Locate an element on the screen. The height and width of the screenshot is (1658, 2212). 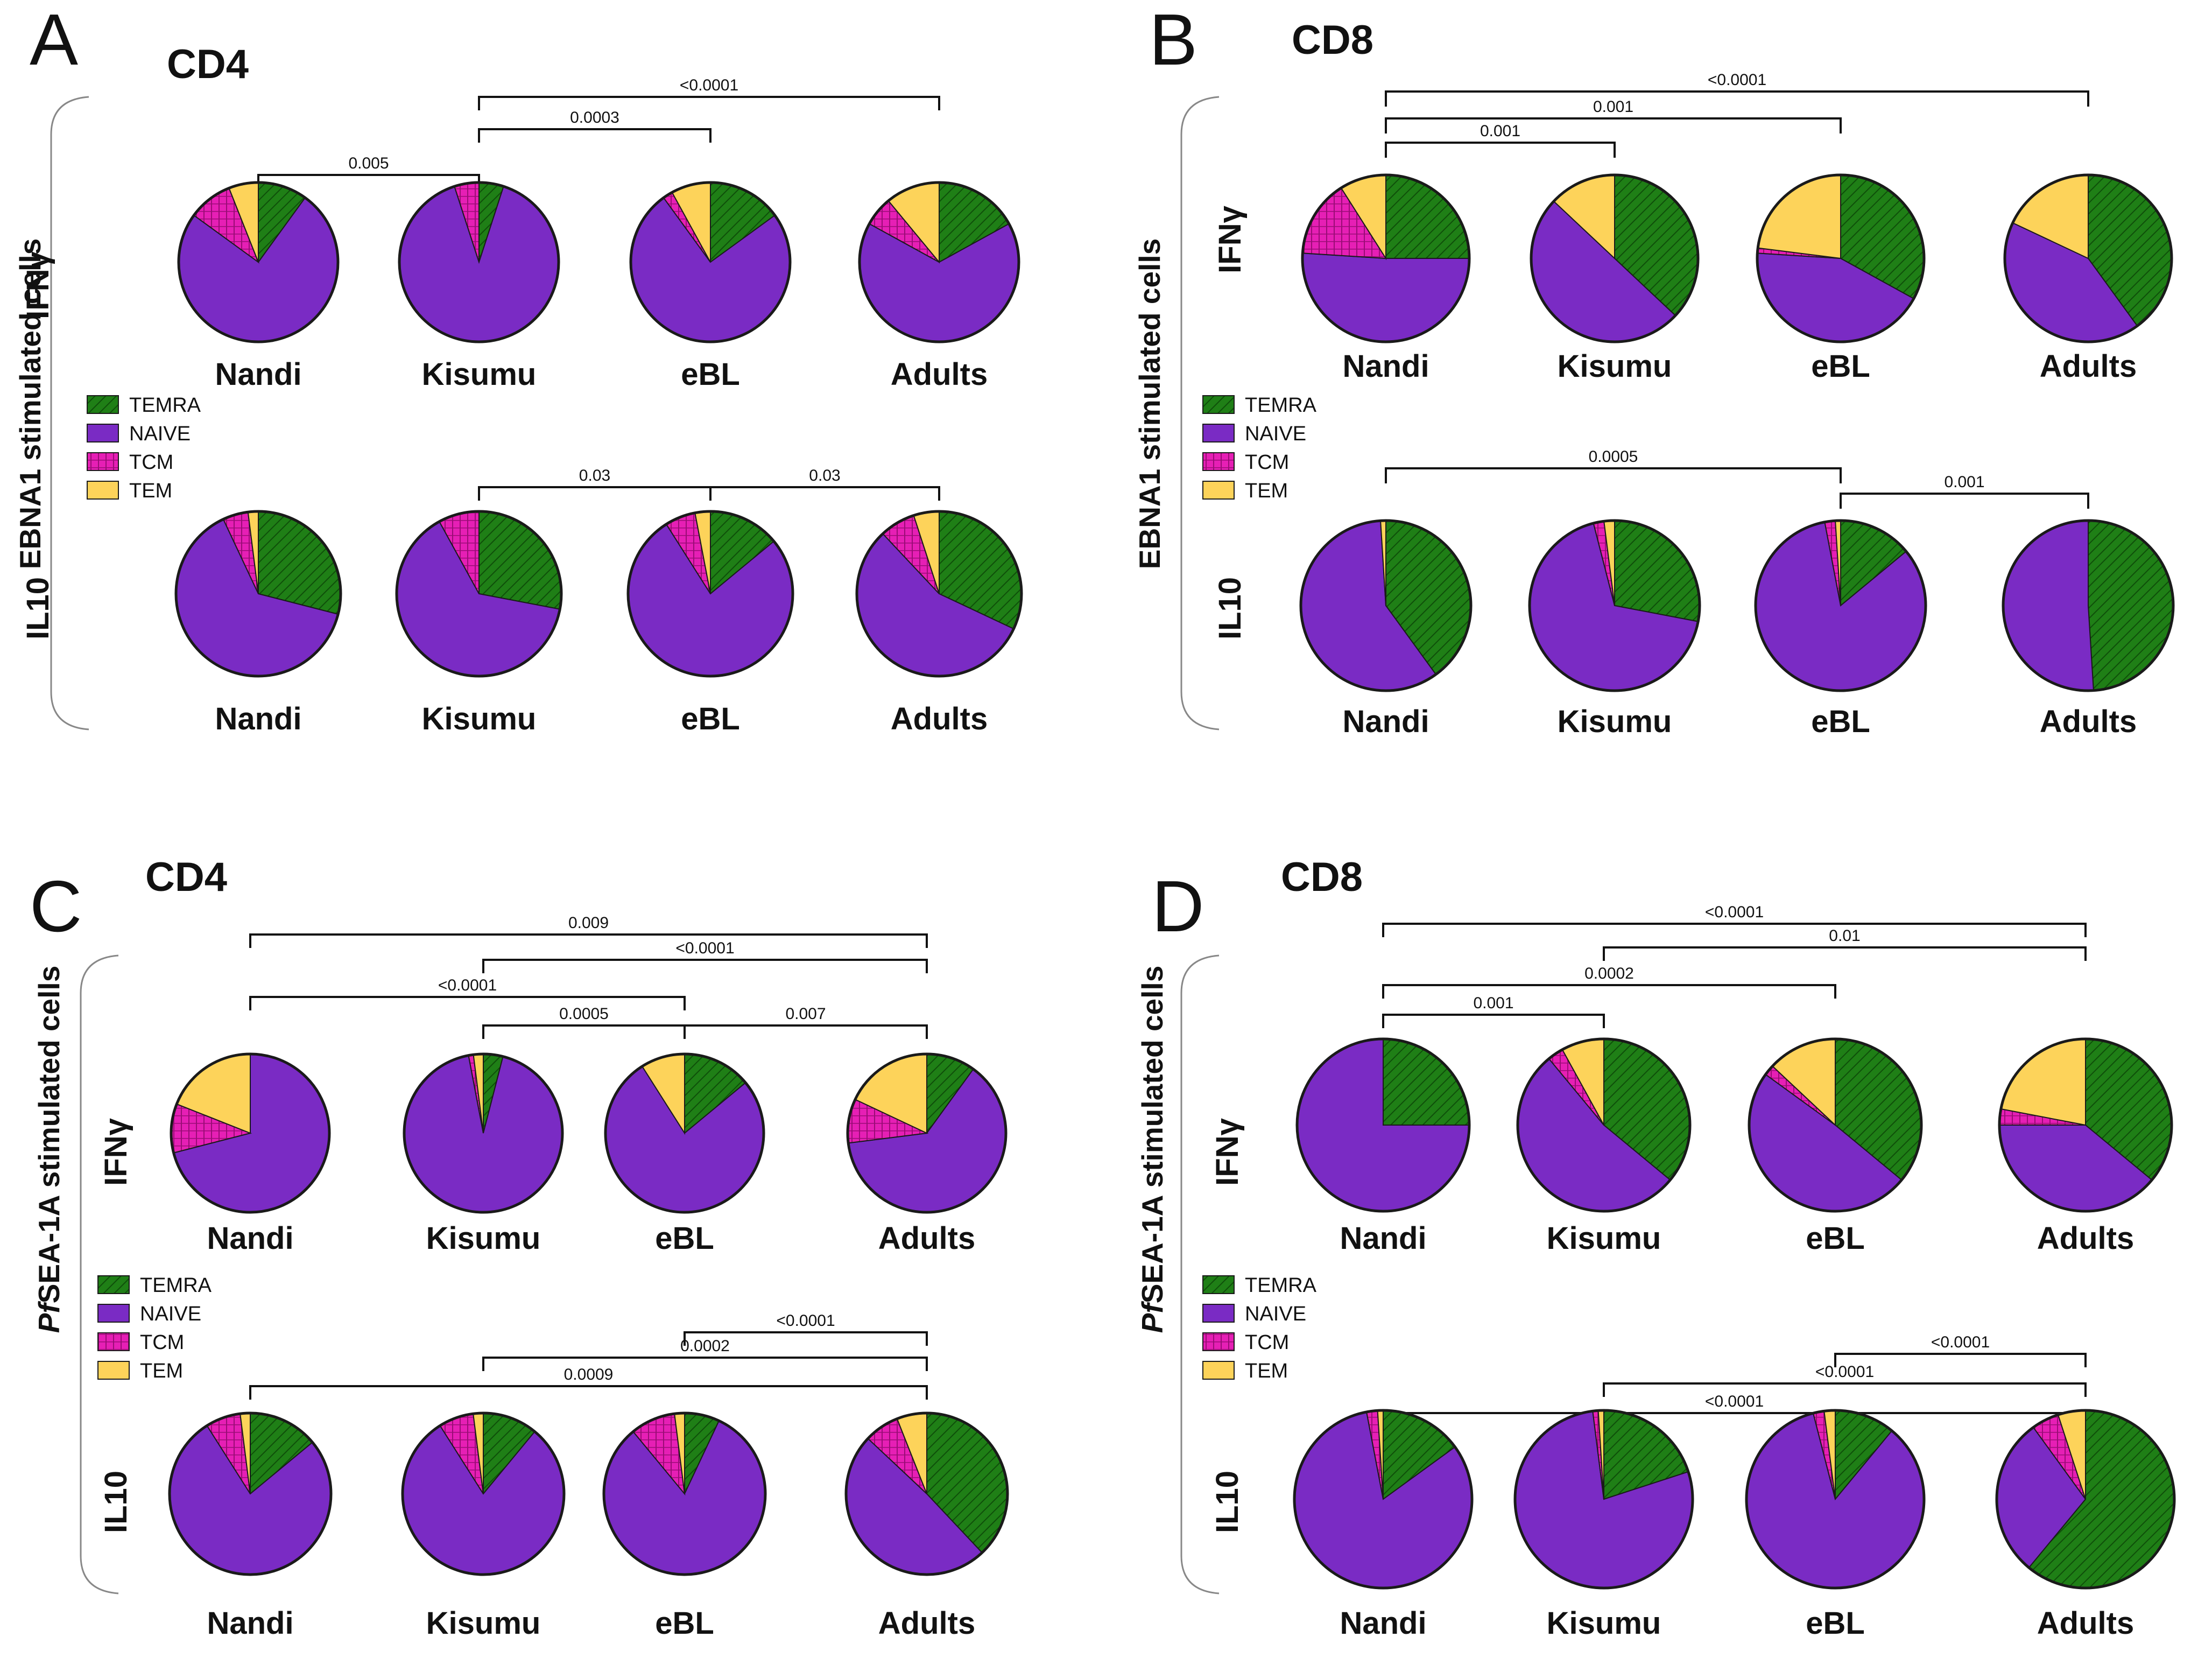
panel-b-row-il10-pie-kisumu-group-label: Kisumu is located at coordinates (1615, 721).